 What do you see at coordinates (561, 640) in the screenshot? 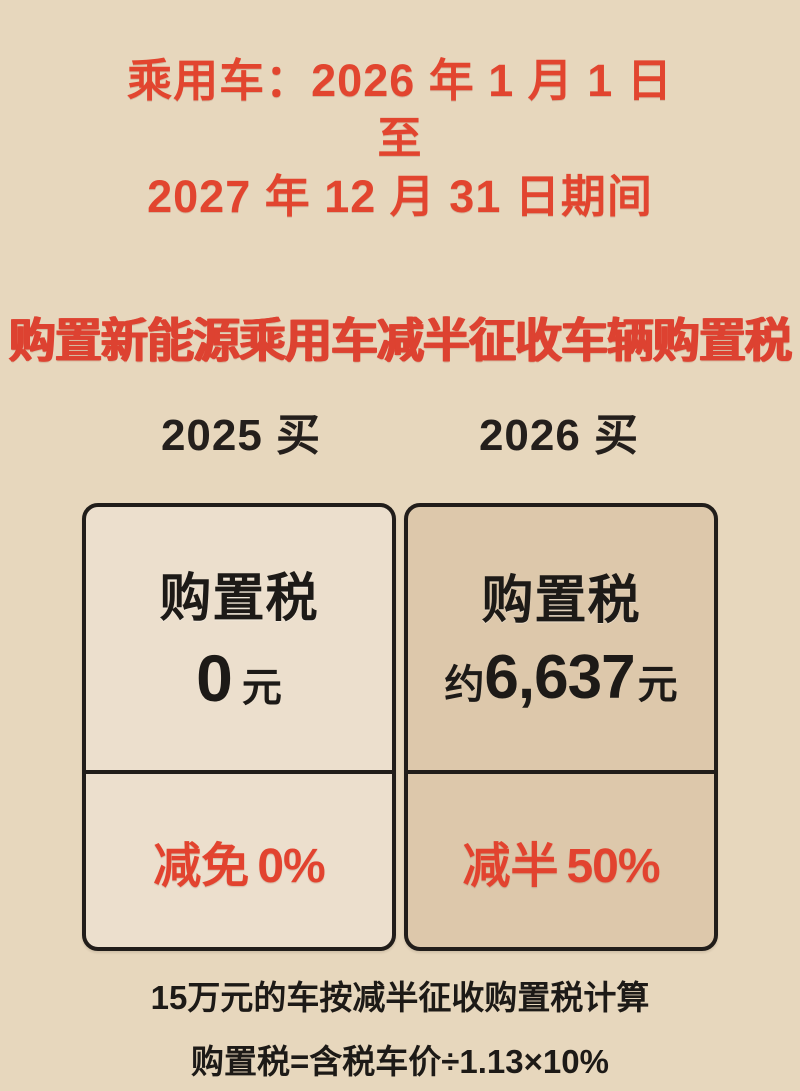
I see `card-2026-tax-section: 购置税 约 6,637 元` at bounding box center [561, 640].